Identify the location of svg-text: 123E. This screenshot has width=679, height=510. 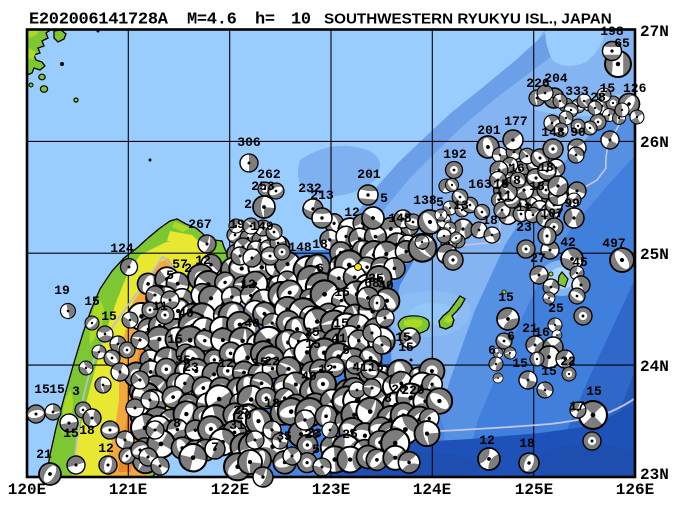
(331, 490).